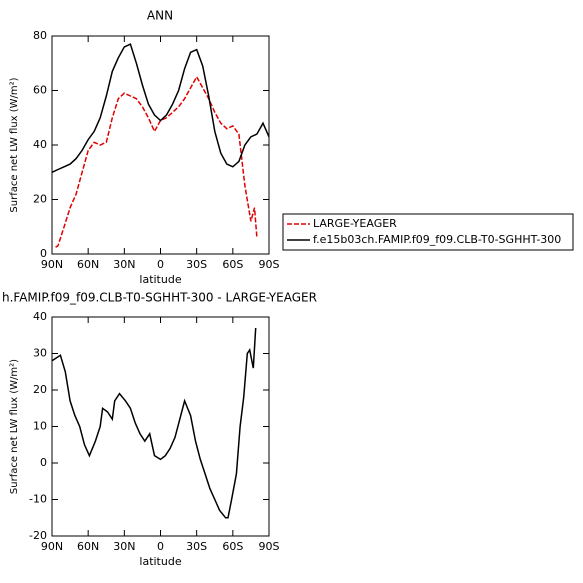  I want to click on y-tick-label: 30, so click(40, 353).